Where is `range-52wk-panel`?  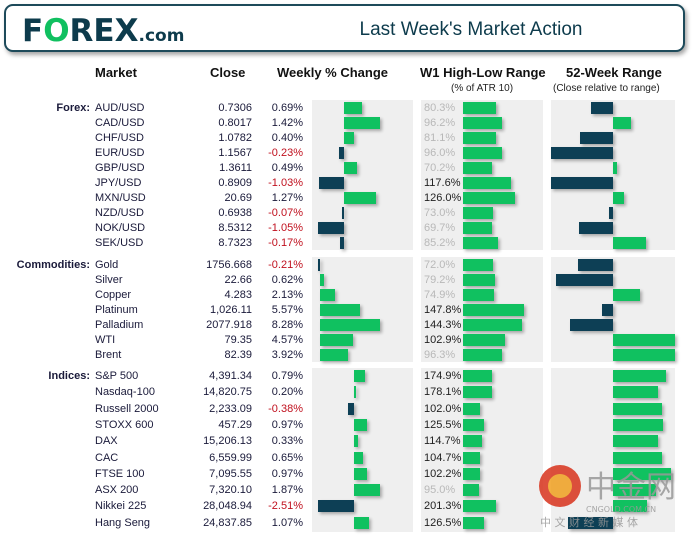
range-52wk-panel is located at coordinates (613, 309).